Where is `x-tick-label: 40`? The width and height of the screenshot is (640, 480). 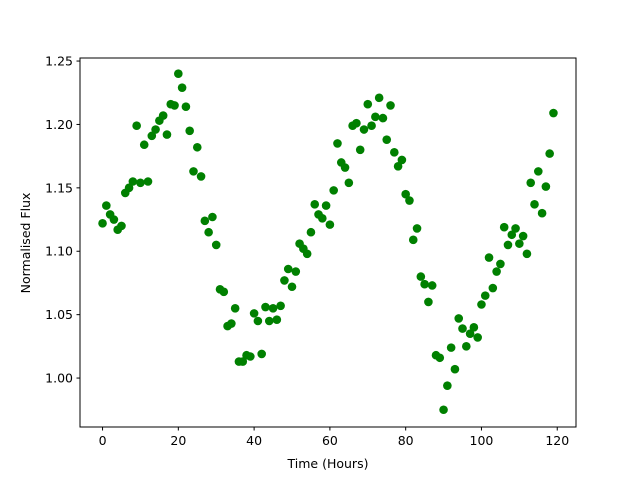 x-tick-label: 40 is located at coordinates (254, 440).